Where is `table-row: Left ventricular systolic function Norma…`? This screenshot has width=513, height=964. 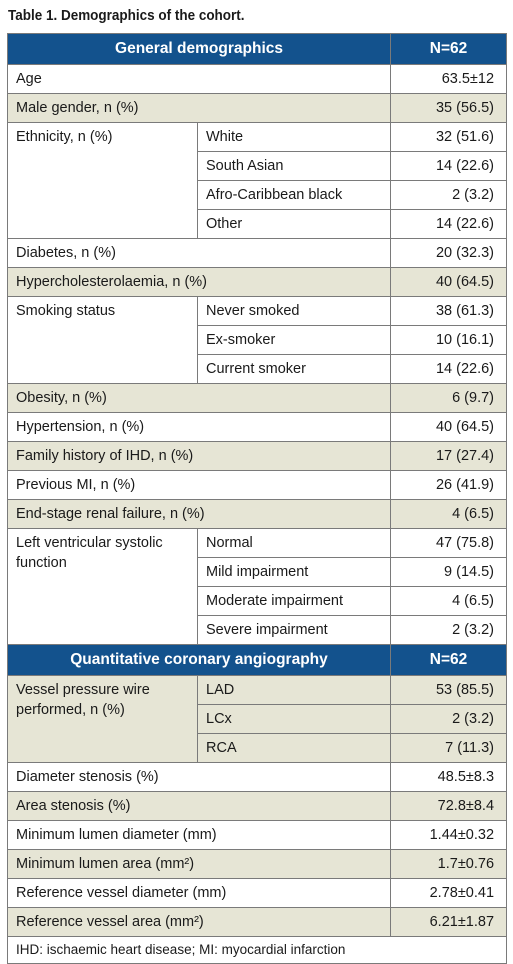
table-row: Left ventricular systolic function Norma… is located at coordinates (257, 586).